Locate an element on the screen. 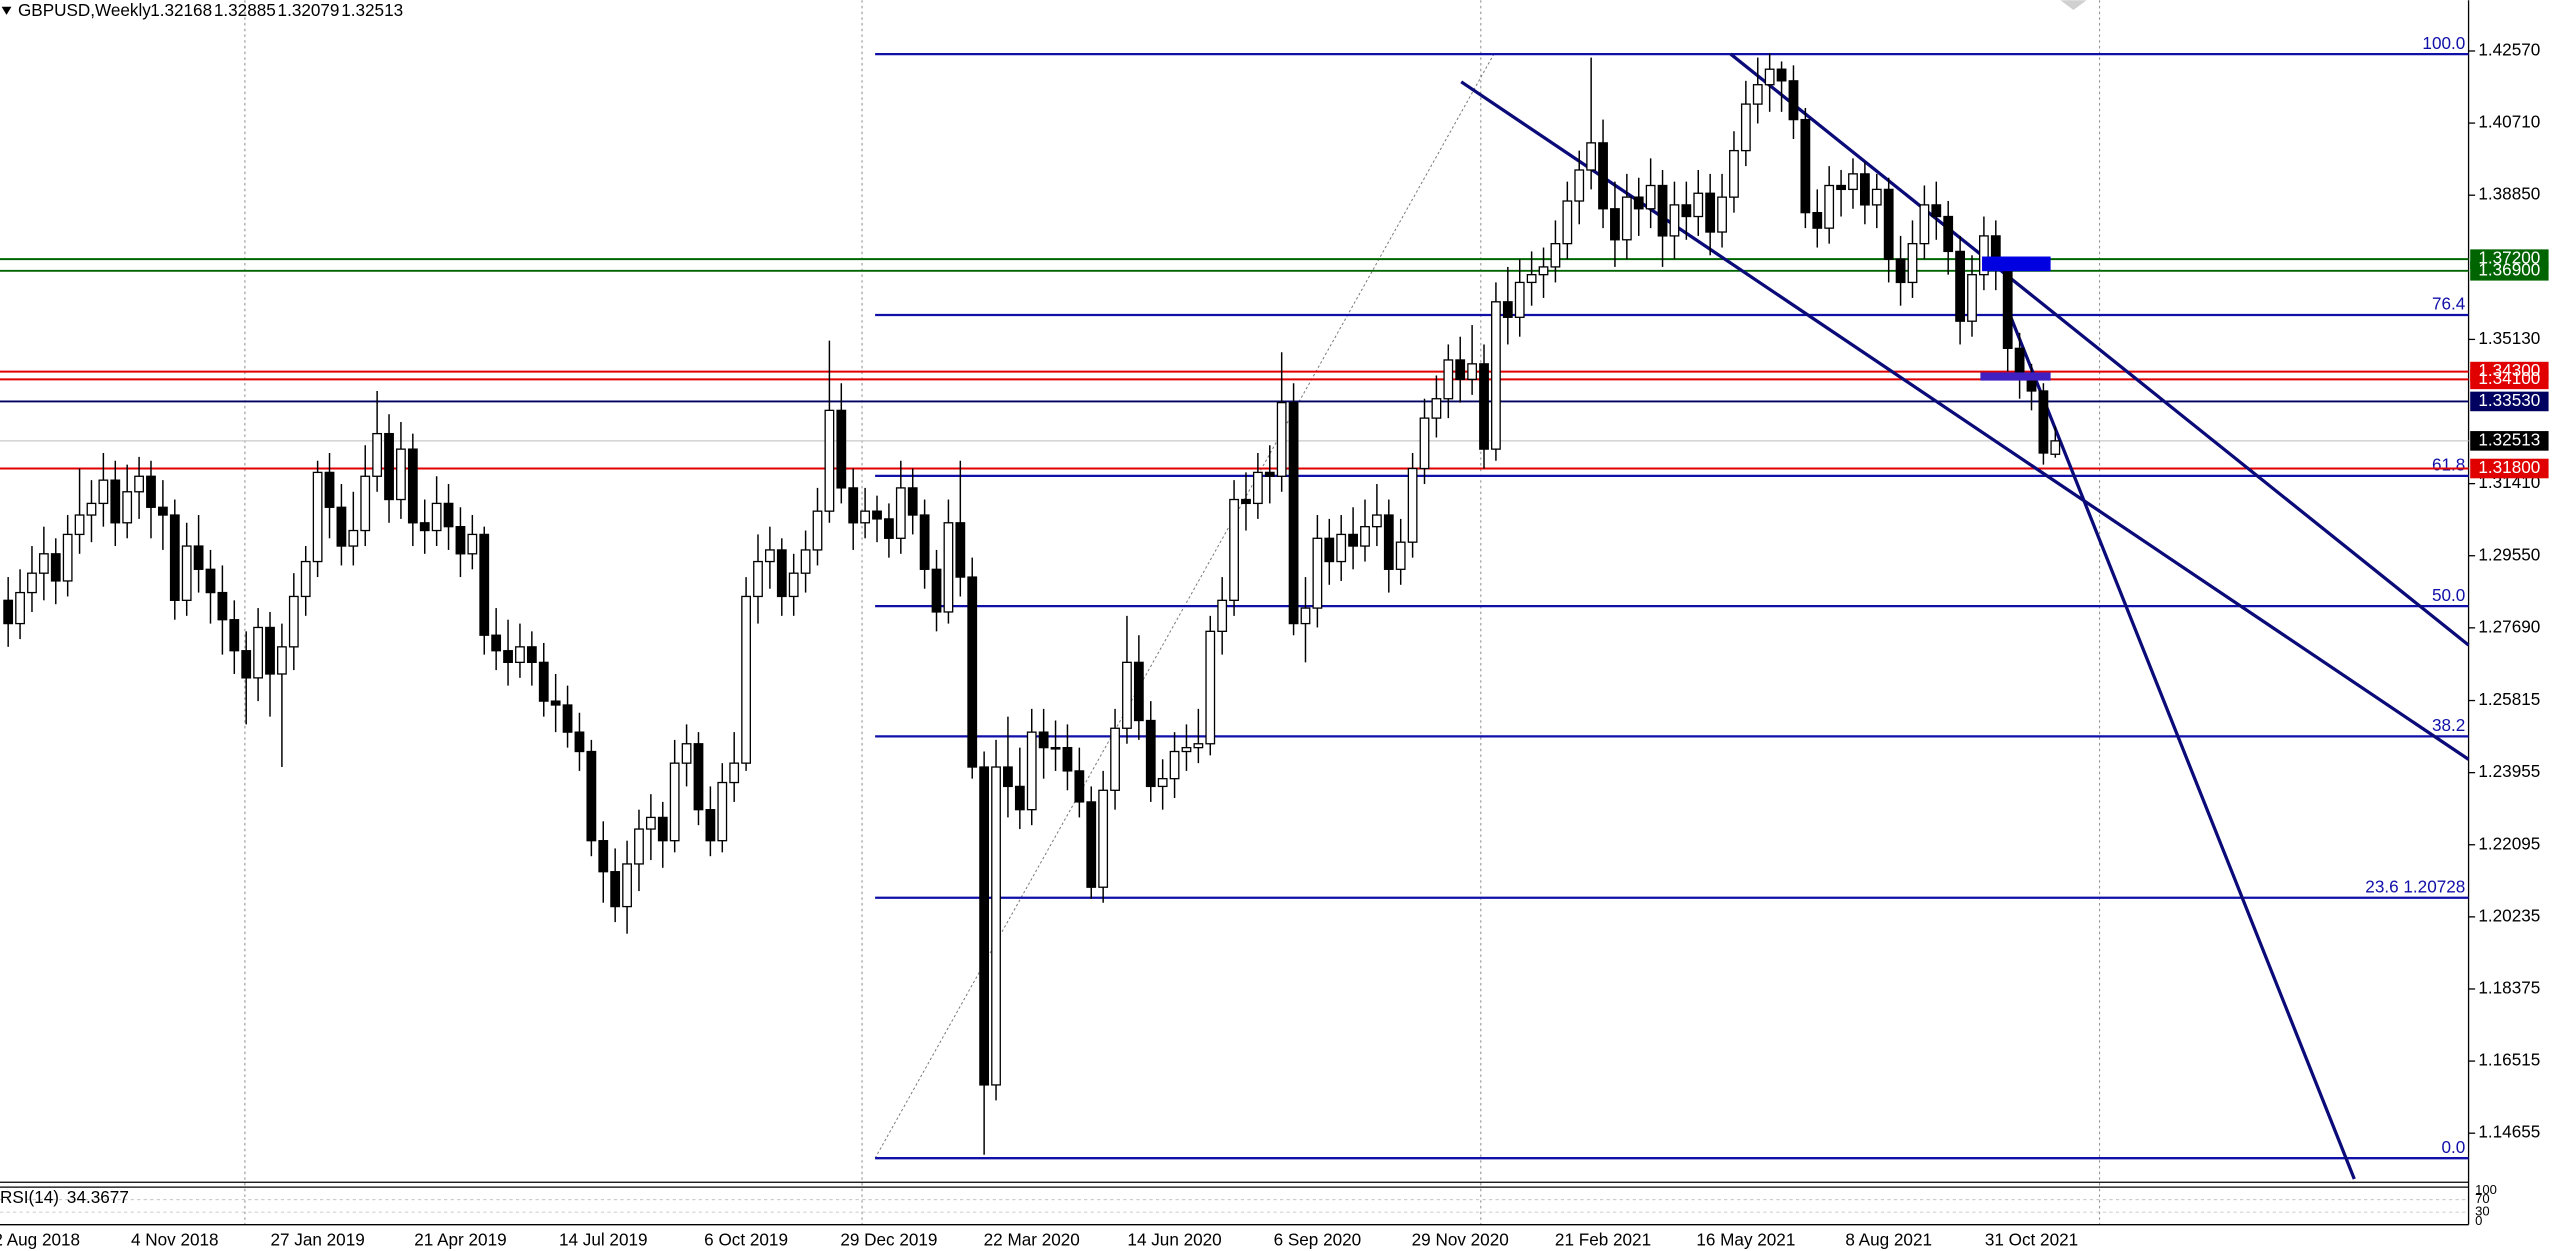 The image size is (2560, 1251). x-tick-label: 21 Feb 2021 is located at coordinates (1603, 1240).